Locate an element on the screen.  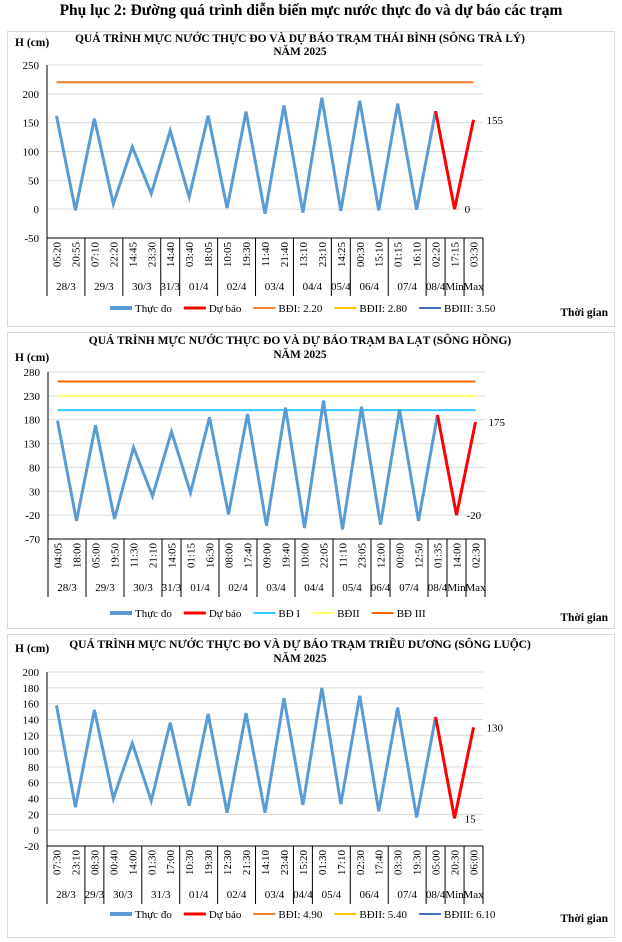
legend-label: BĐI: 4.90 is located at coordinates (300, 915).